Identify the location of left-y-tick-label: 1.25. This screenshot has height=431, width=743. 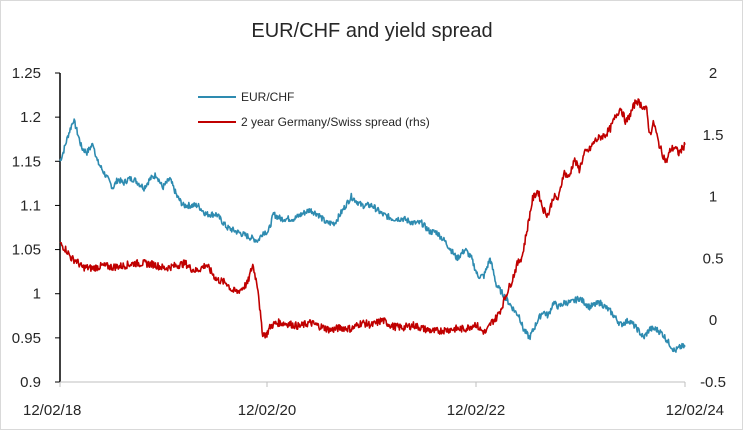
(26, 73).